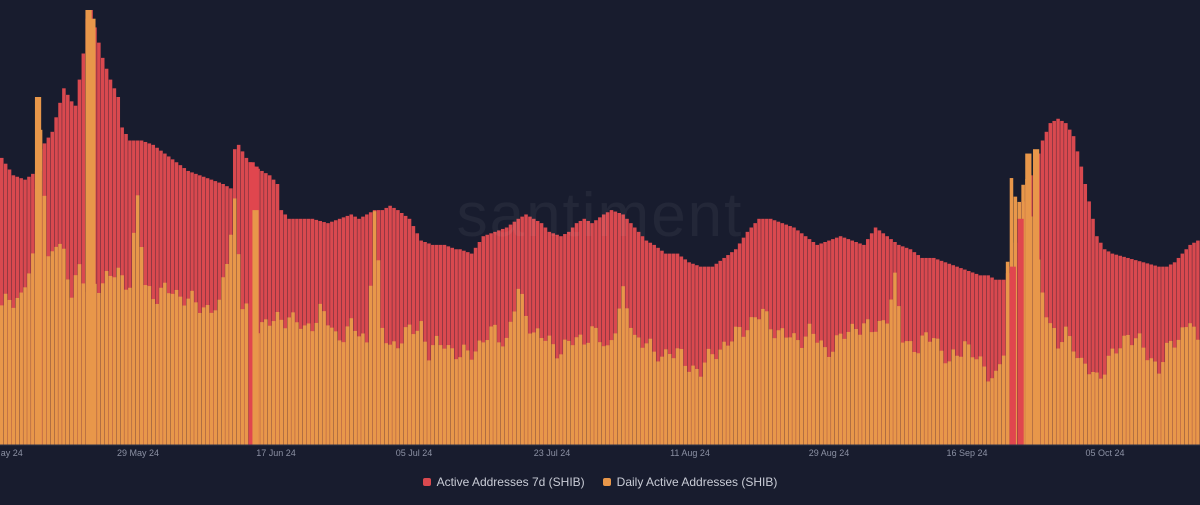  Describe the element at coordinates (697, 482) in the screenshot. I see `legend-label-daily: Daily Active Addresses (SHIB)` at that location.